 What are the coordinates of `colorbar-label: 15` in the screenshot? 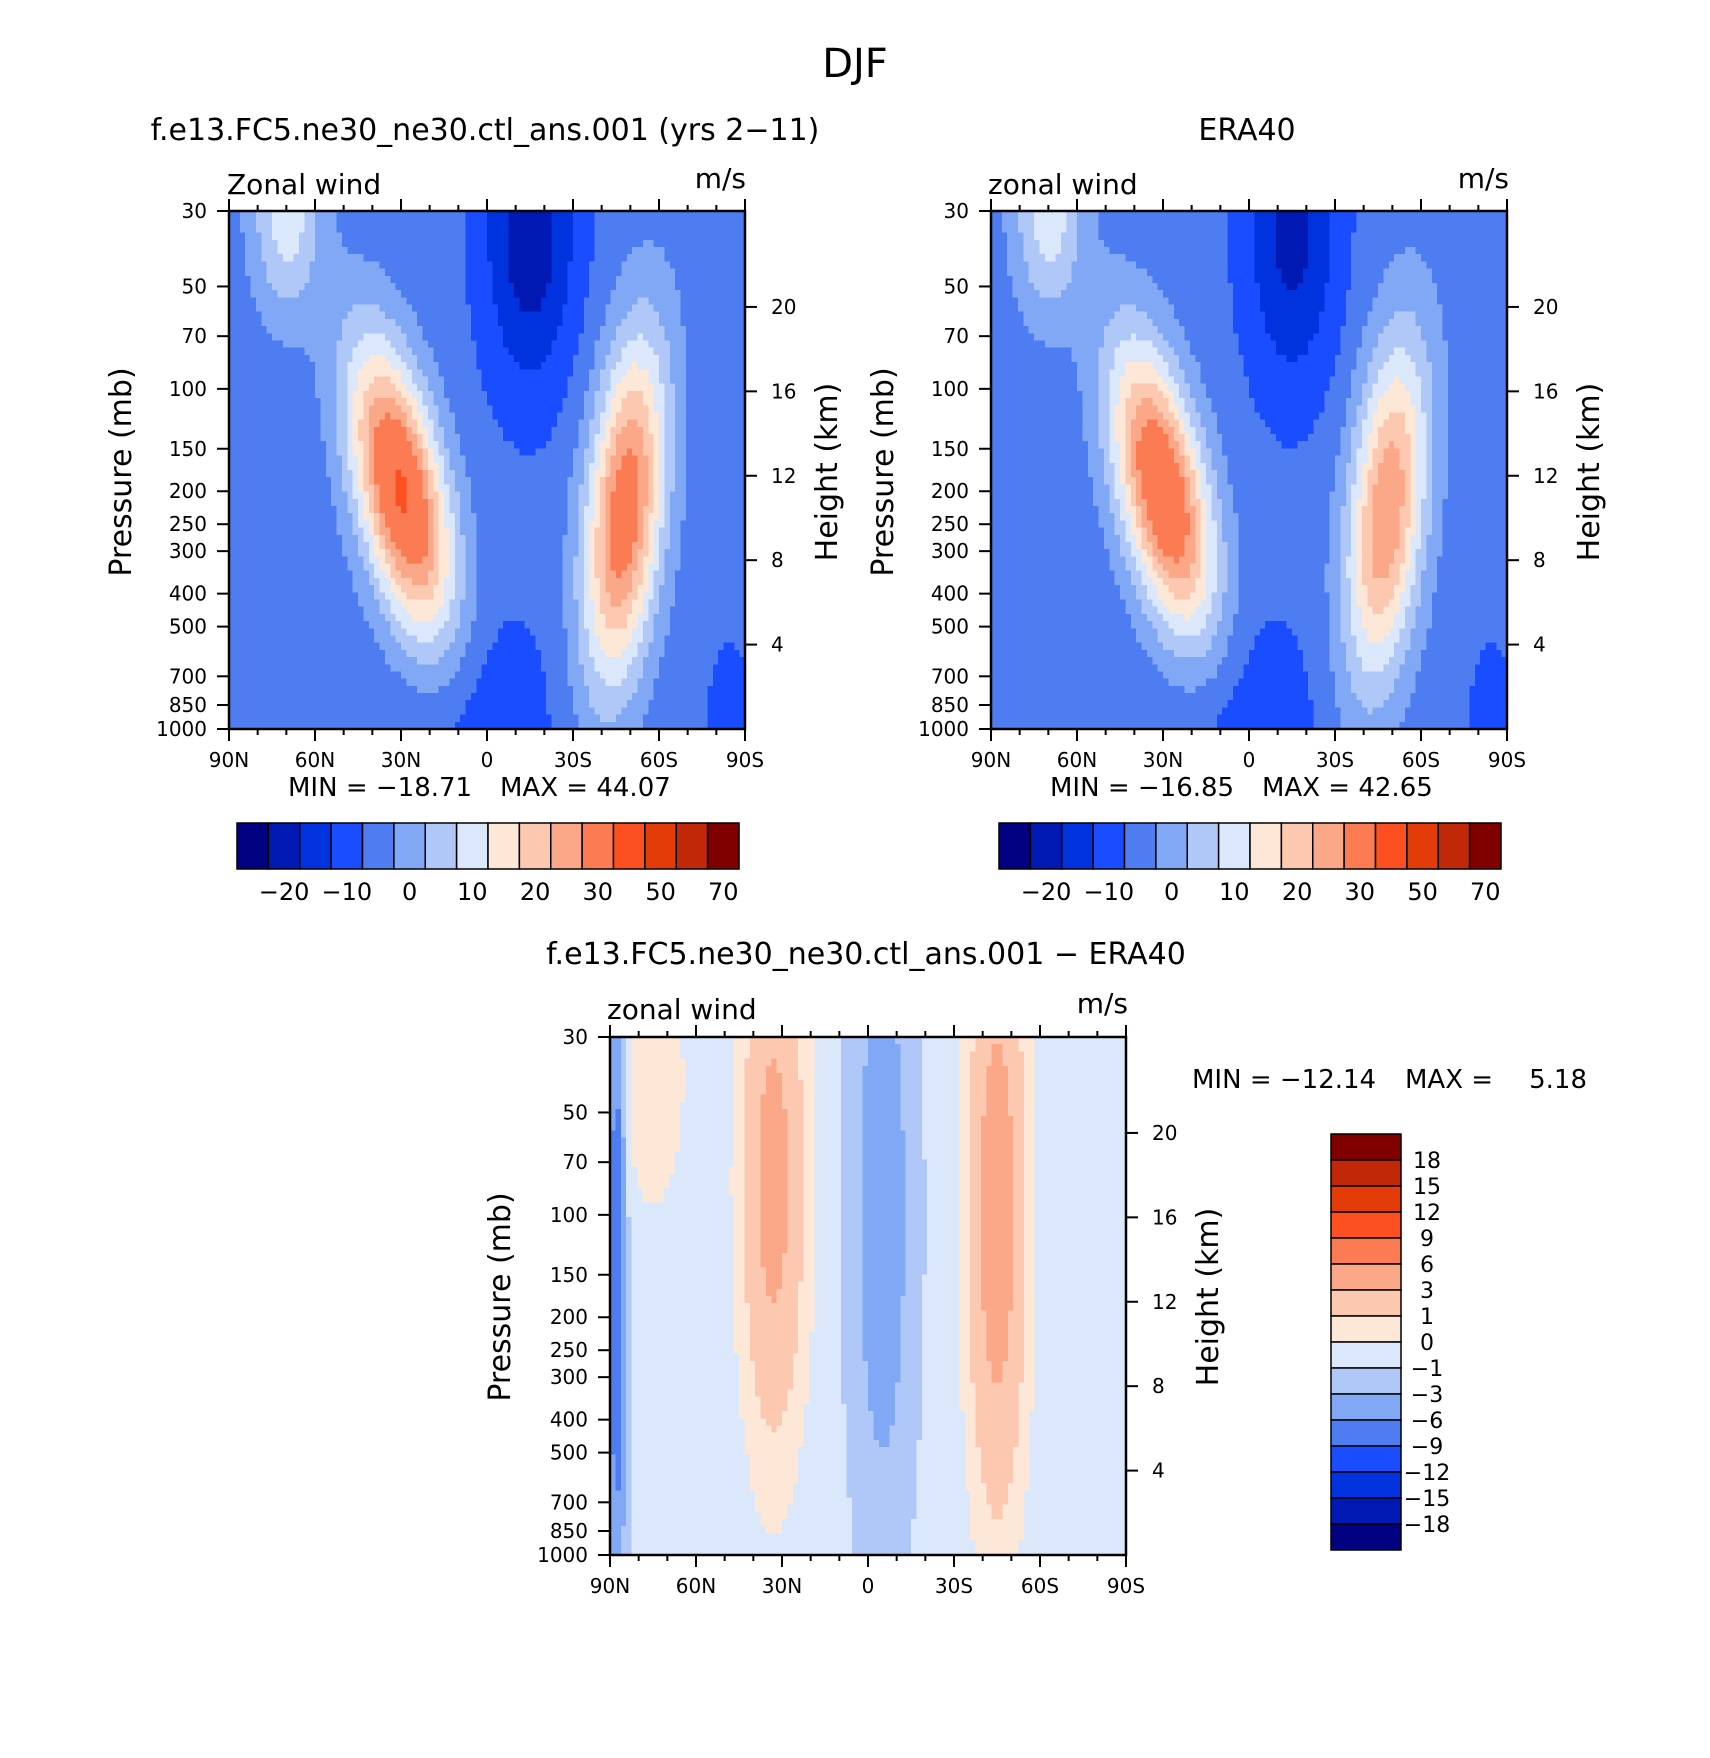 It's located at (1427, 1187).